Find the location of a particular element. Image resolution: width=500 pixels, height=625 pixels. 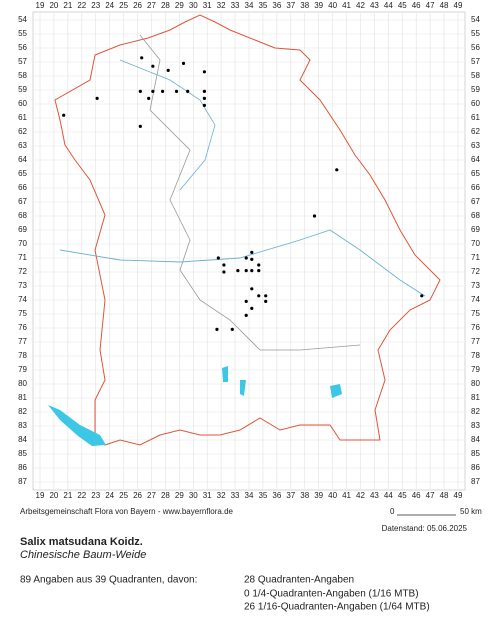

row-label: 78 is located at coordinates (22, 355).